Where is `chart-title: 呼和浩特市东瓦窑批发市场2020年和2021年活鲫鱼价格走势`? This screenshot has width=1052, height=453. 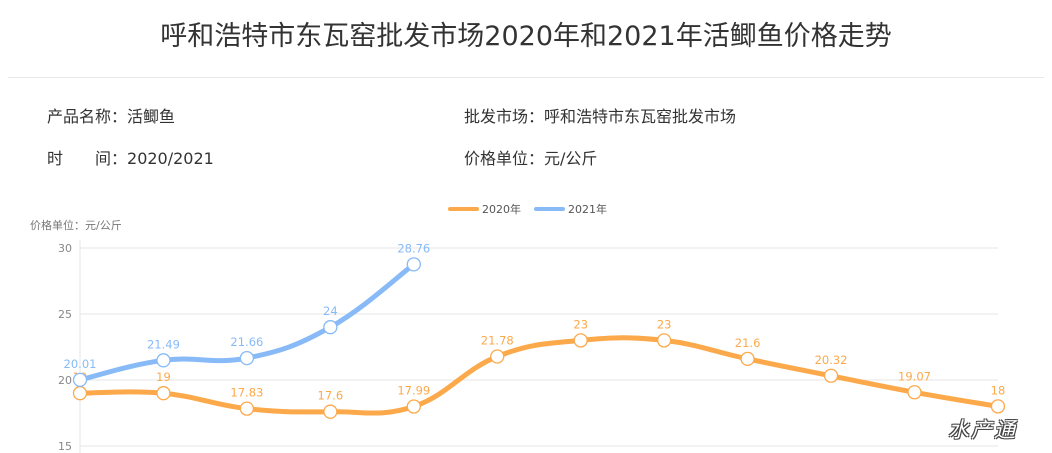 chart-title: 呼和浩特市东瓦窑批发市场2020年和2021年活鲫鱼价格走势 is located at coordinates (526, 36).